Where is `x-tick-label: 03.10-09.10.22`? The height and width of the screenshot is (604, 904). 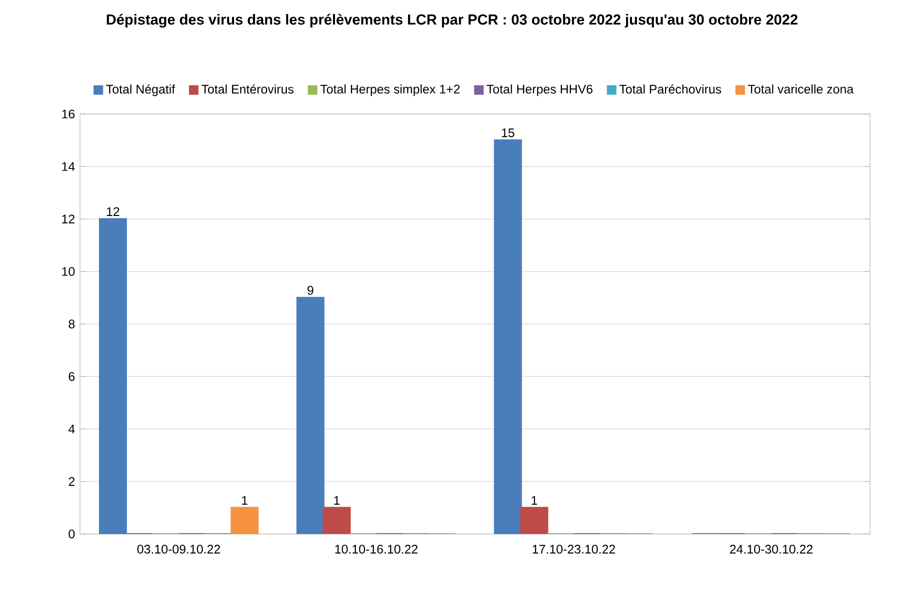 x-tick-label: 03.10-09.10.22 is located at coordinates (178, 549).